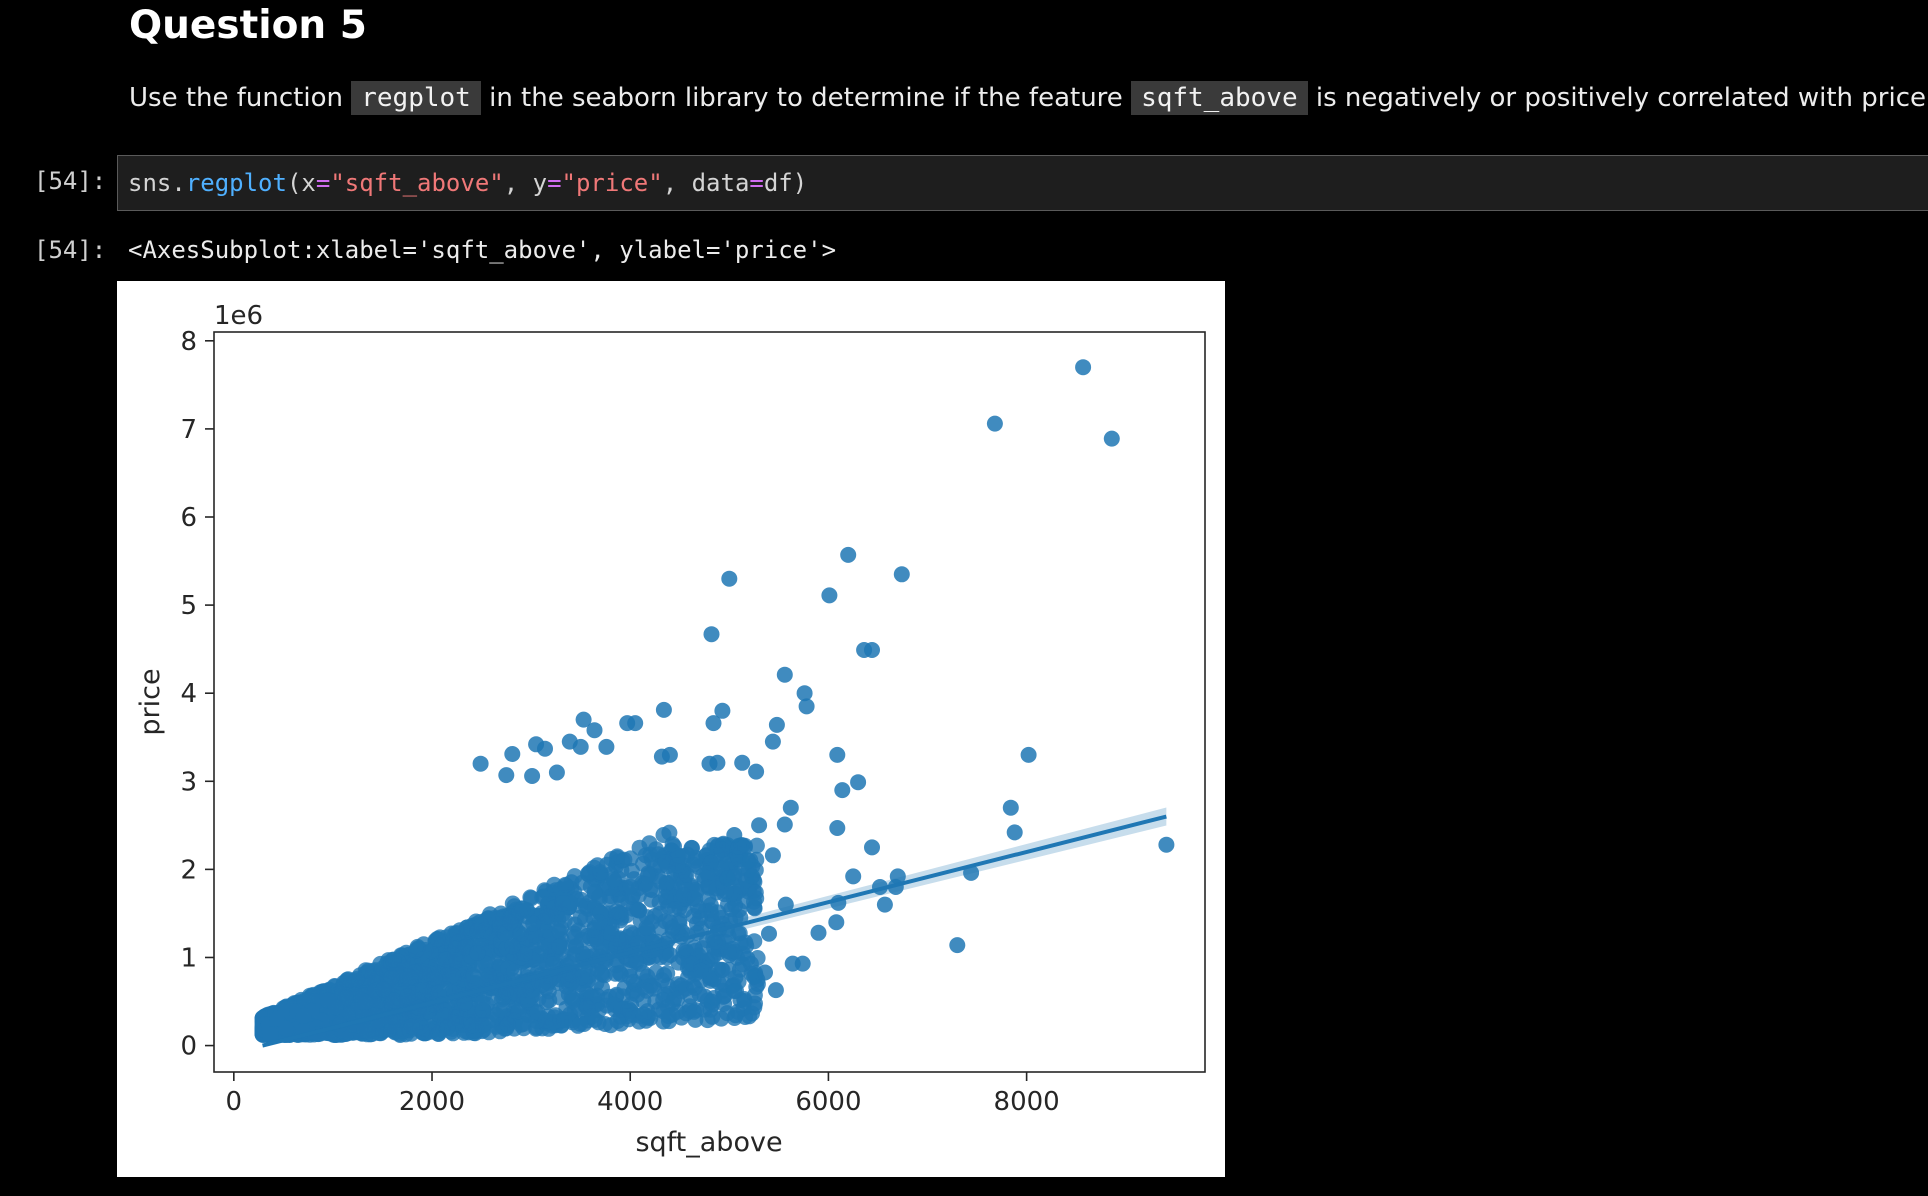 The height and width of the screenshot is (1196, 1928). I want to click on code-token-fn: regplot, so click(236, 183).